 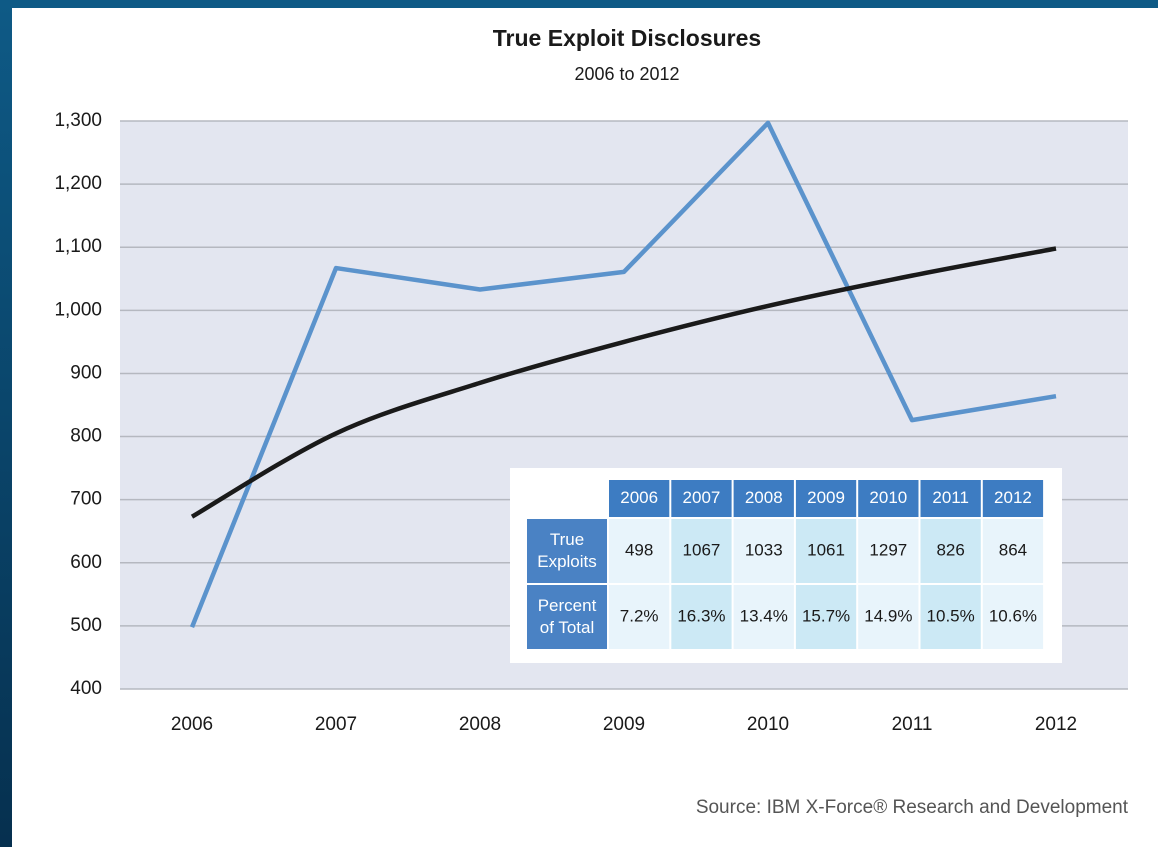 I want to click on header-text: 2010, so click(x=888, y=497).